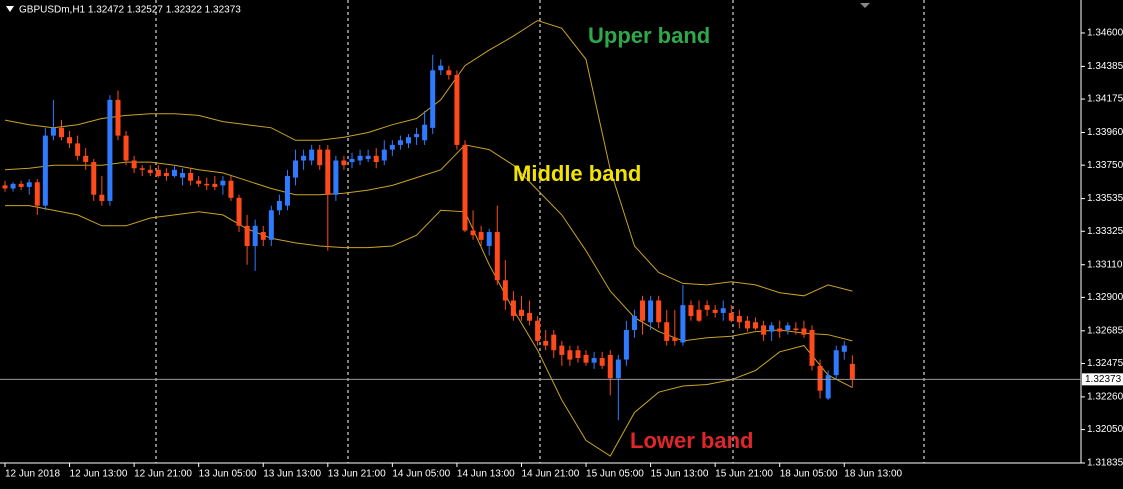 The image size is (1123, 489). Describe the element at coordinates (1105, 297) in the screenshot. I see `y-tick-label: 1.32900` at that location.